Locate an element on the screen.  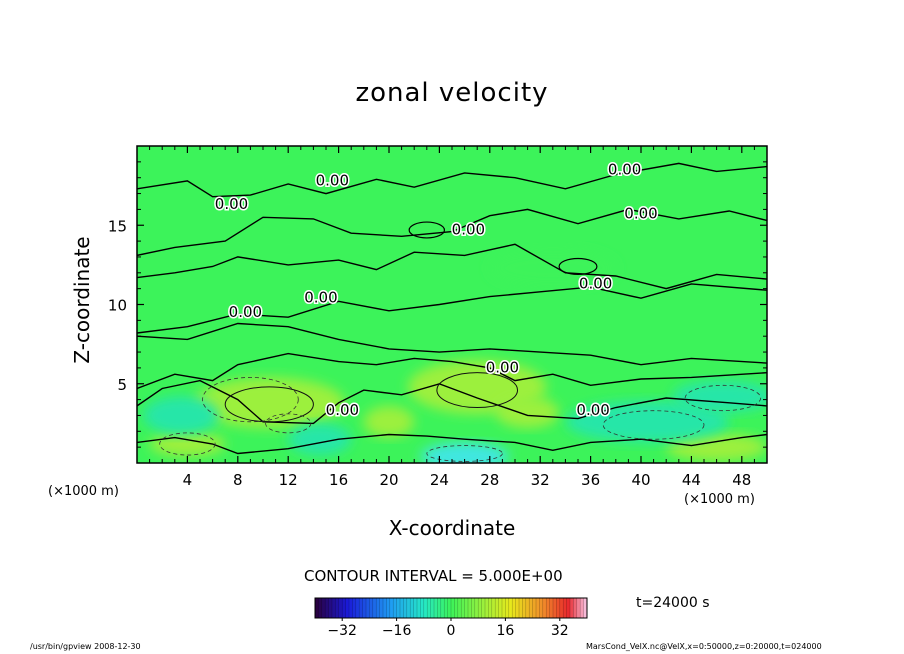
x-tick-label: 8 is located at coordinates (238, 480).